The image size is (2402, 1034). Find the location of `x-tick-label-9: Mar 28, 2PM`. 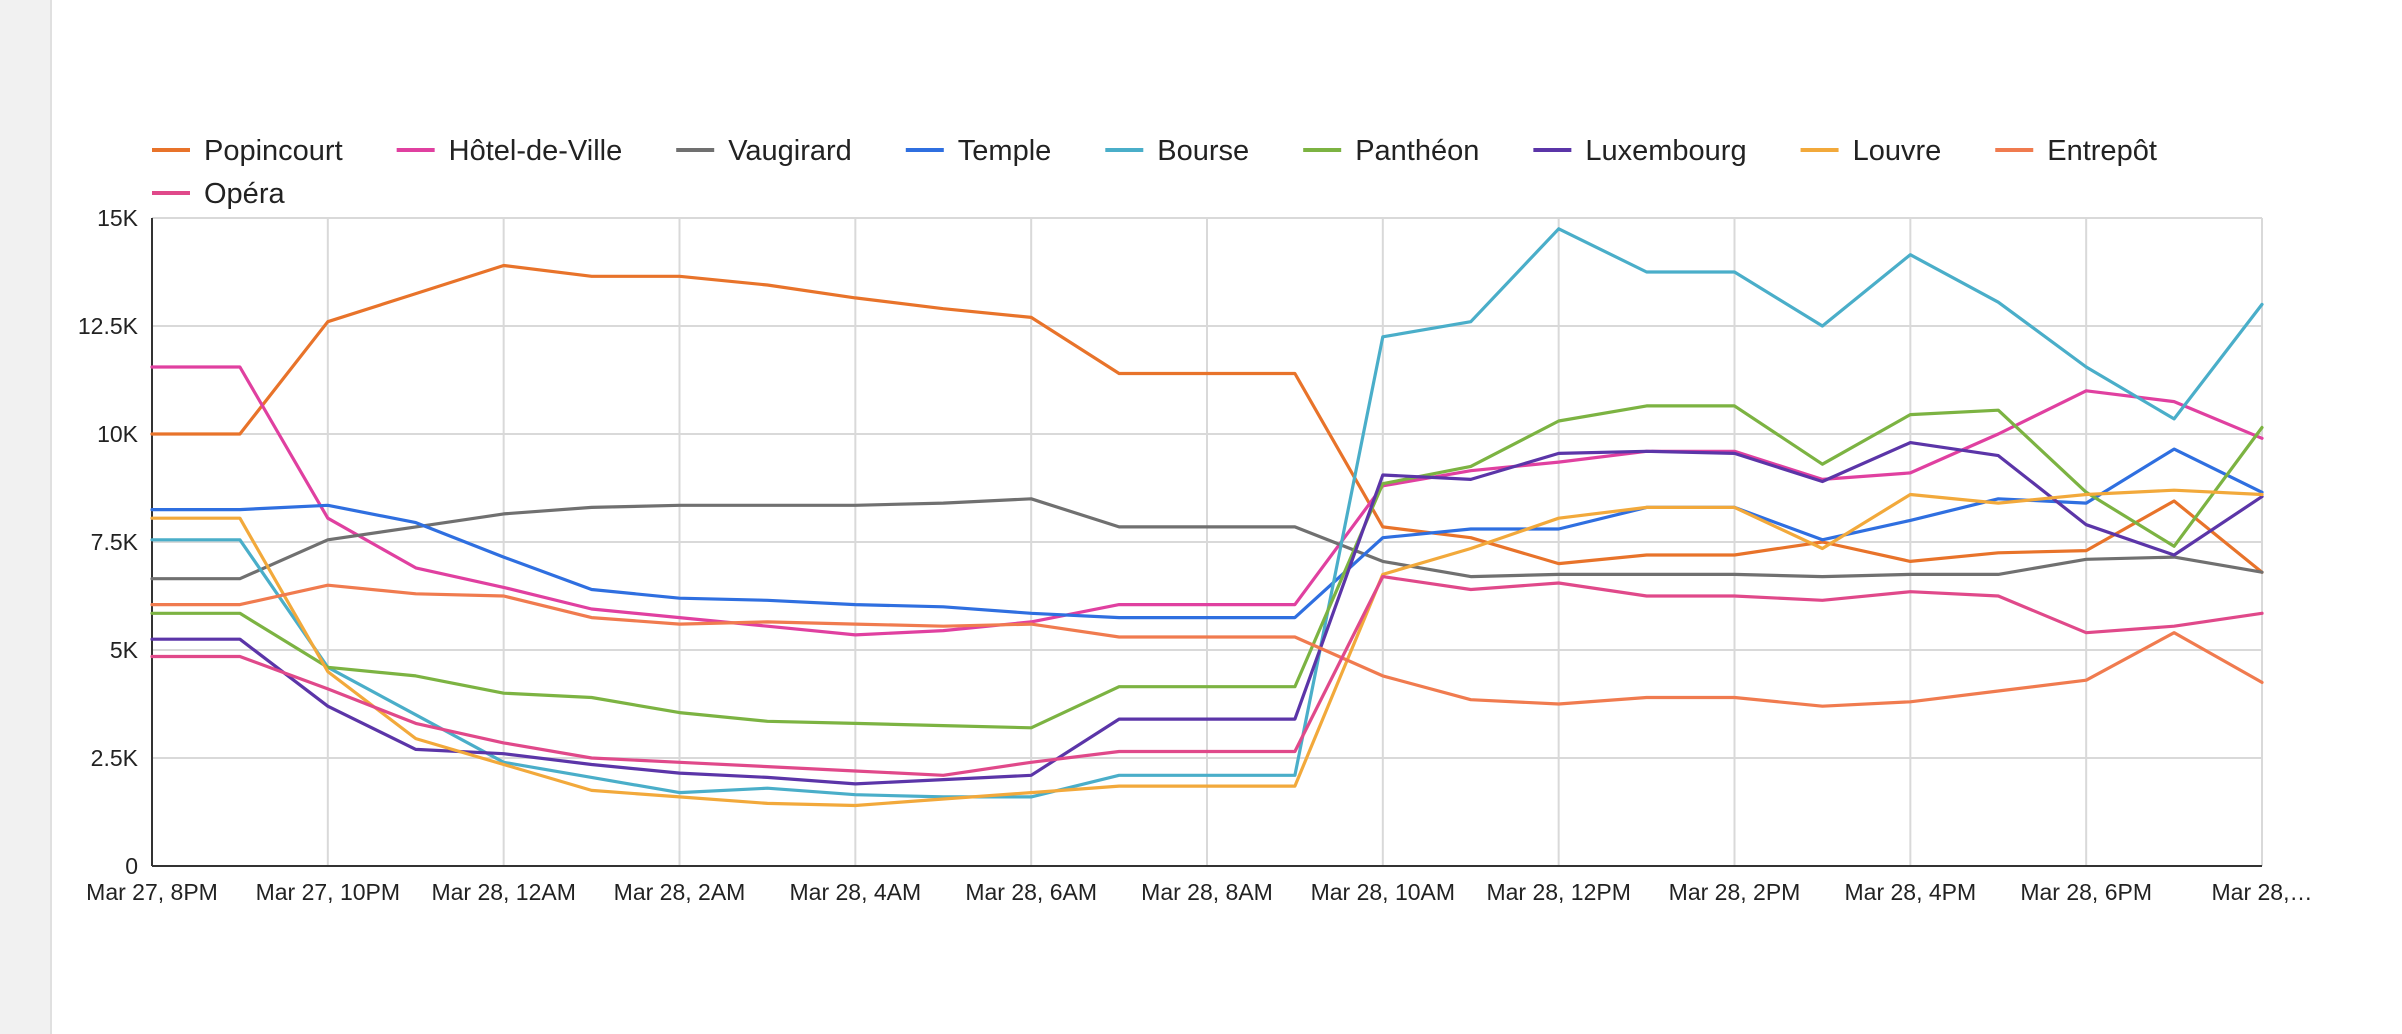

x-tick-label-9: Mar 28, 2PM is located at coordinates (1735, 892).